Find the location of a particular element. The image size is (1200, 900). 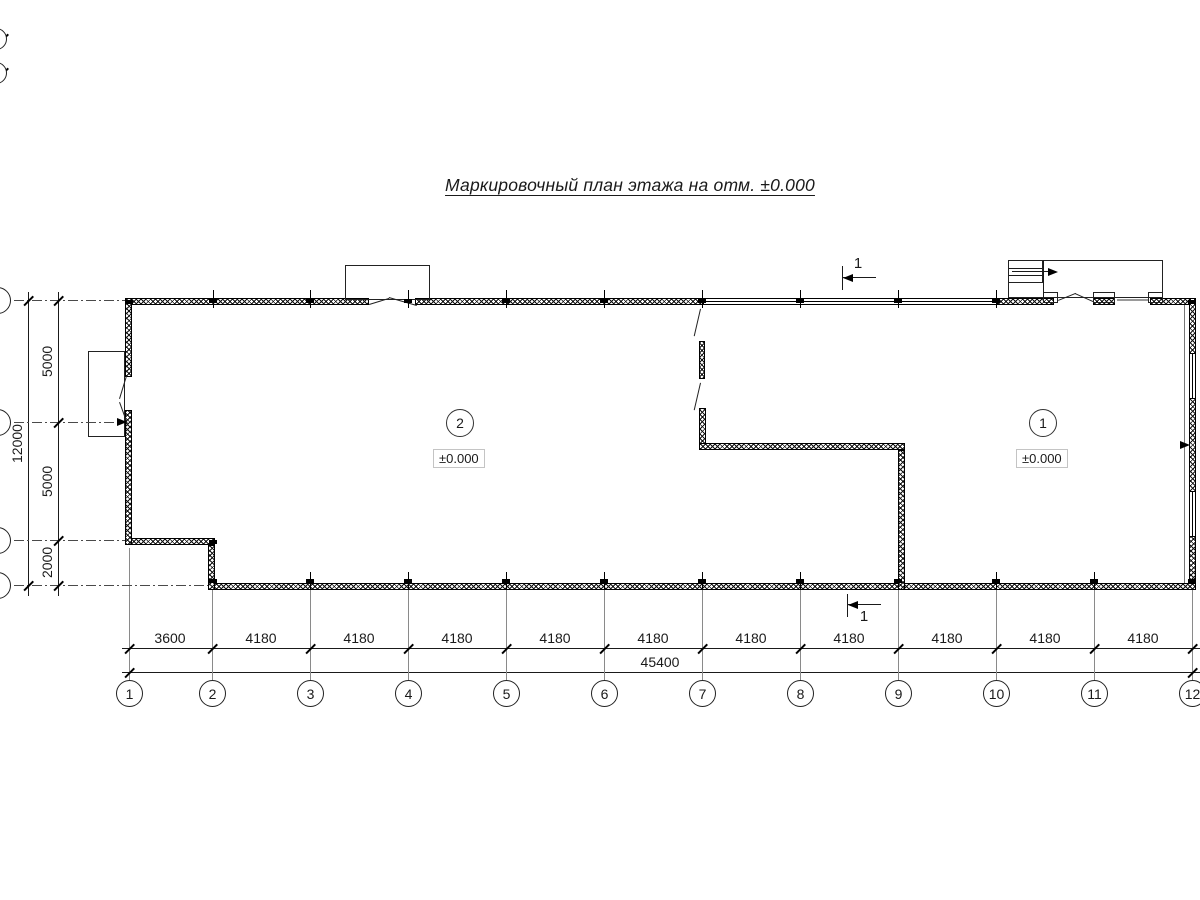

grid-bubble-6: 6 is located at coordinates (604, 693).